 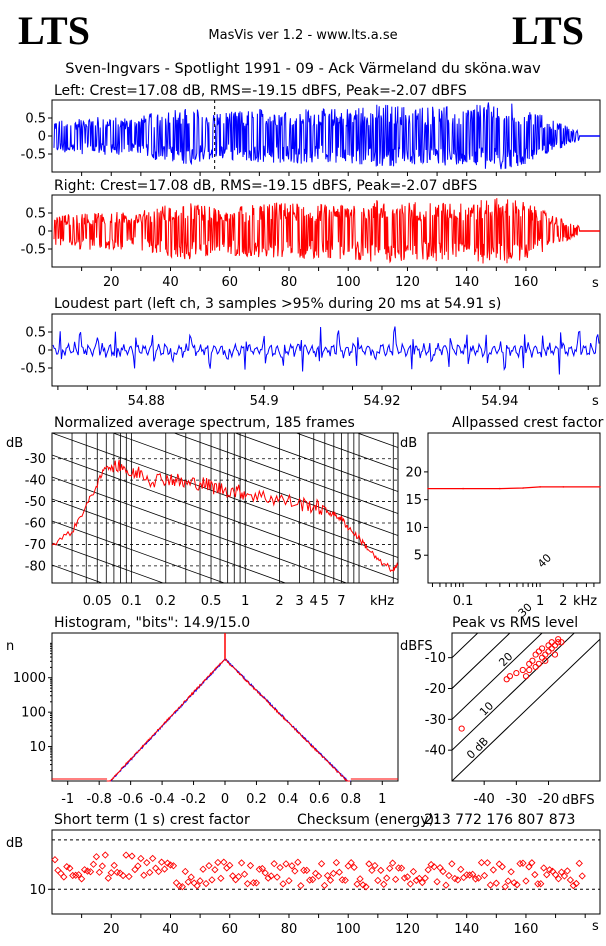 What do you see at coordinates (146, 401) in the screenshot?
I see `loudest-xtick-label: 54.88` at bounding box center [146, 401].